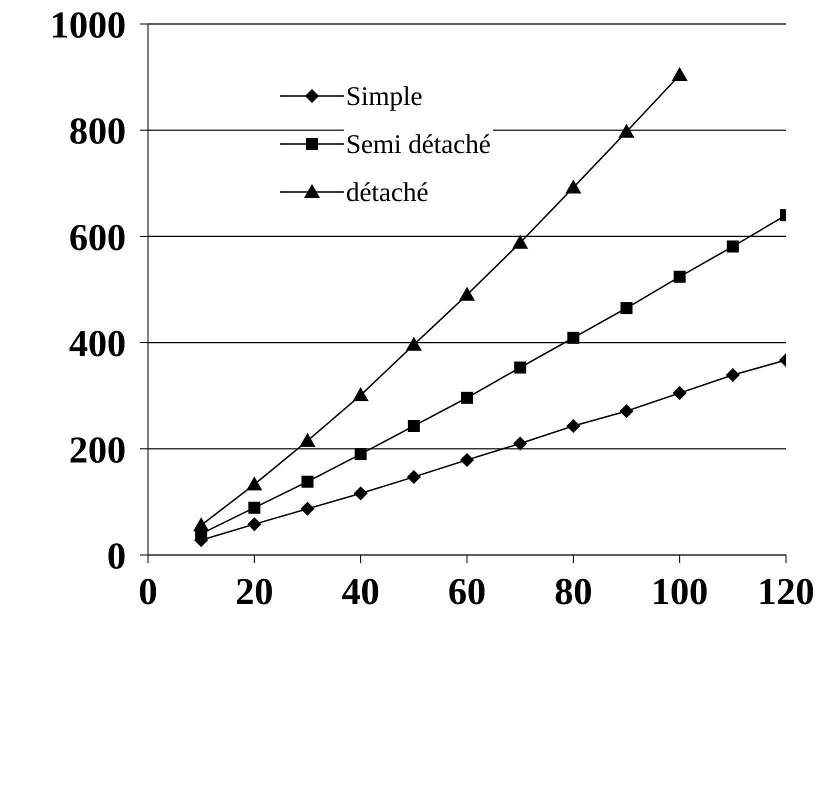 This screenshot has height=785, width=836. What do you see at coordinates (786, 591) in the screenshot?
I see `x-tick-label: 120` at bounding box center [786, 591].